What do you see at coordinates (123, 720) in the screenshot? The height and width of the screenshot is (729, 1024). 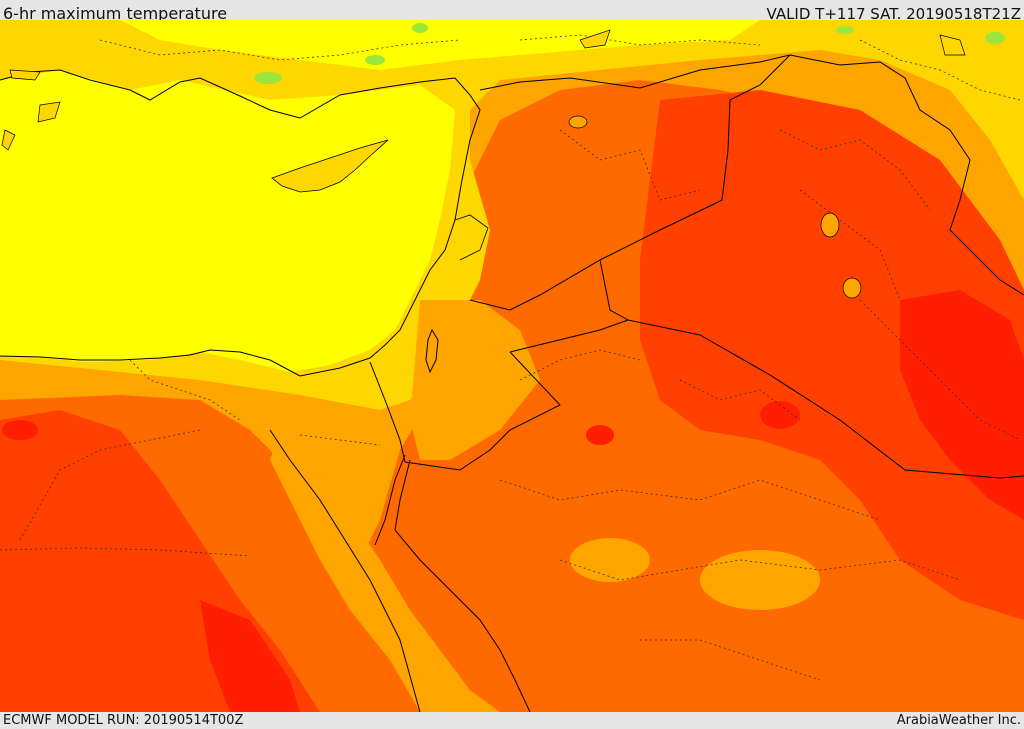 I see `model-run-label: ECMWF MODEL RUN: 20190514T00Z` at bounding box center [123, 720].